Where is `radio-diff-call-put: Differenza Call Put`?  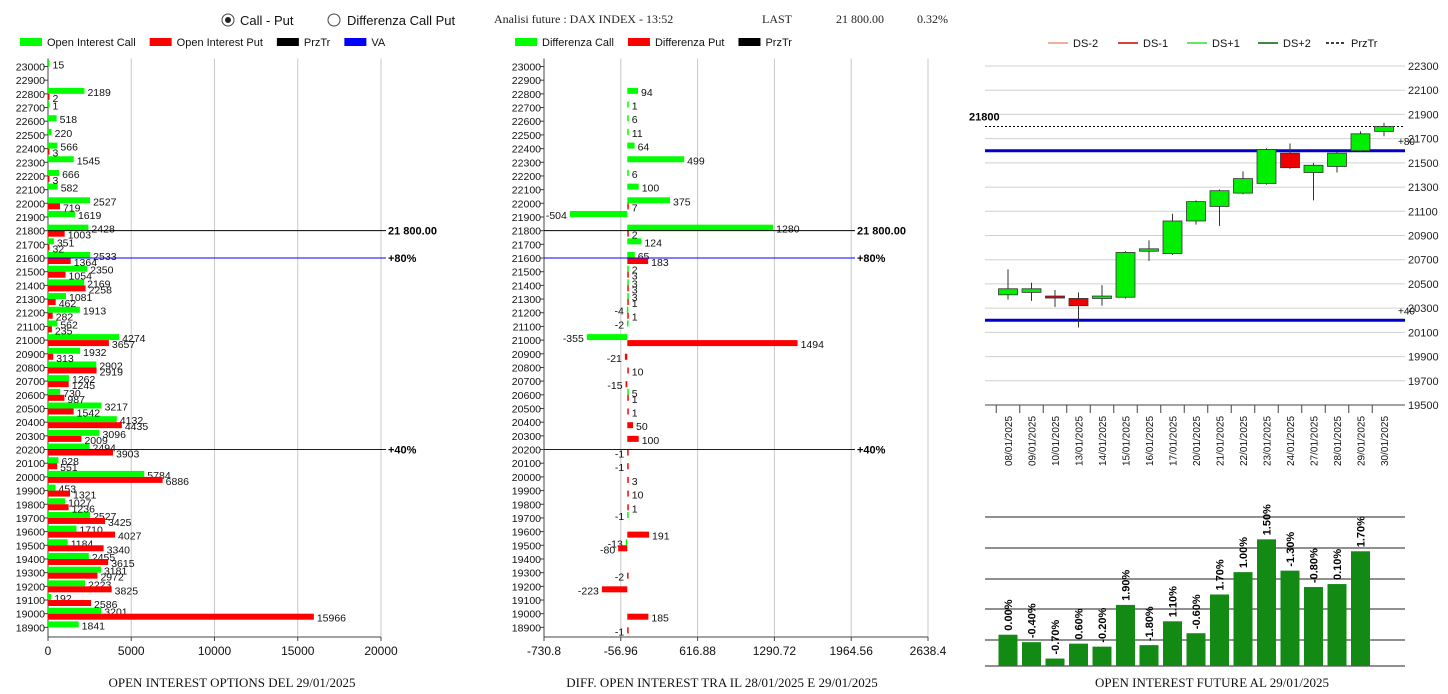
radio-diff-call-put: Differenza Call Put is located at coordinates (391, 20).